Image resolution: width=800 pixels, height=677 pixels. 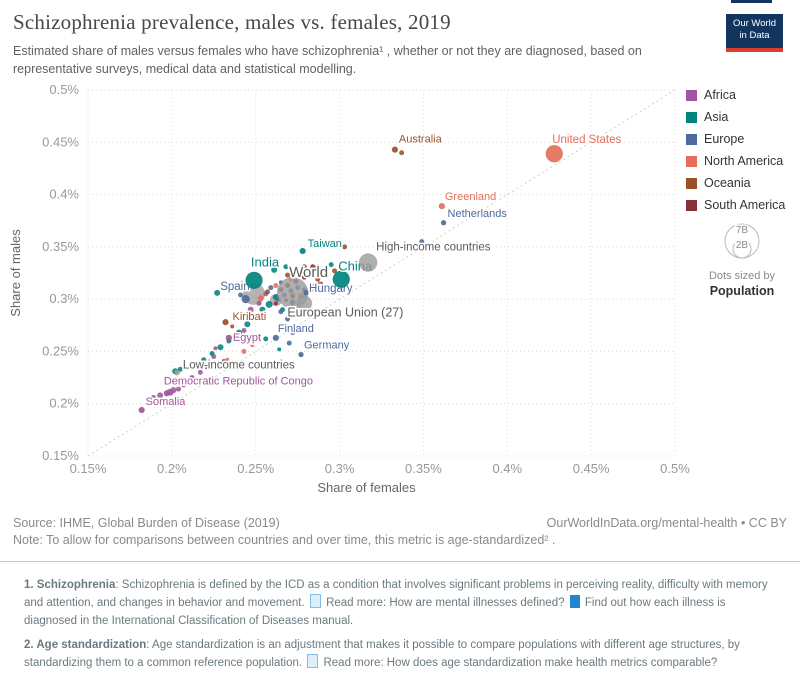 What do you see at coordinates (554, 154) in the screenshot?
I see `data-point-united-states` at bounding box center [554, 154].